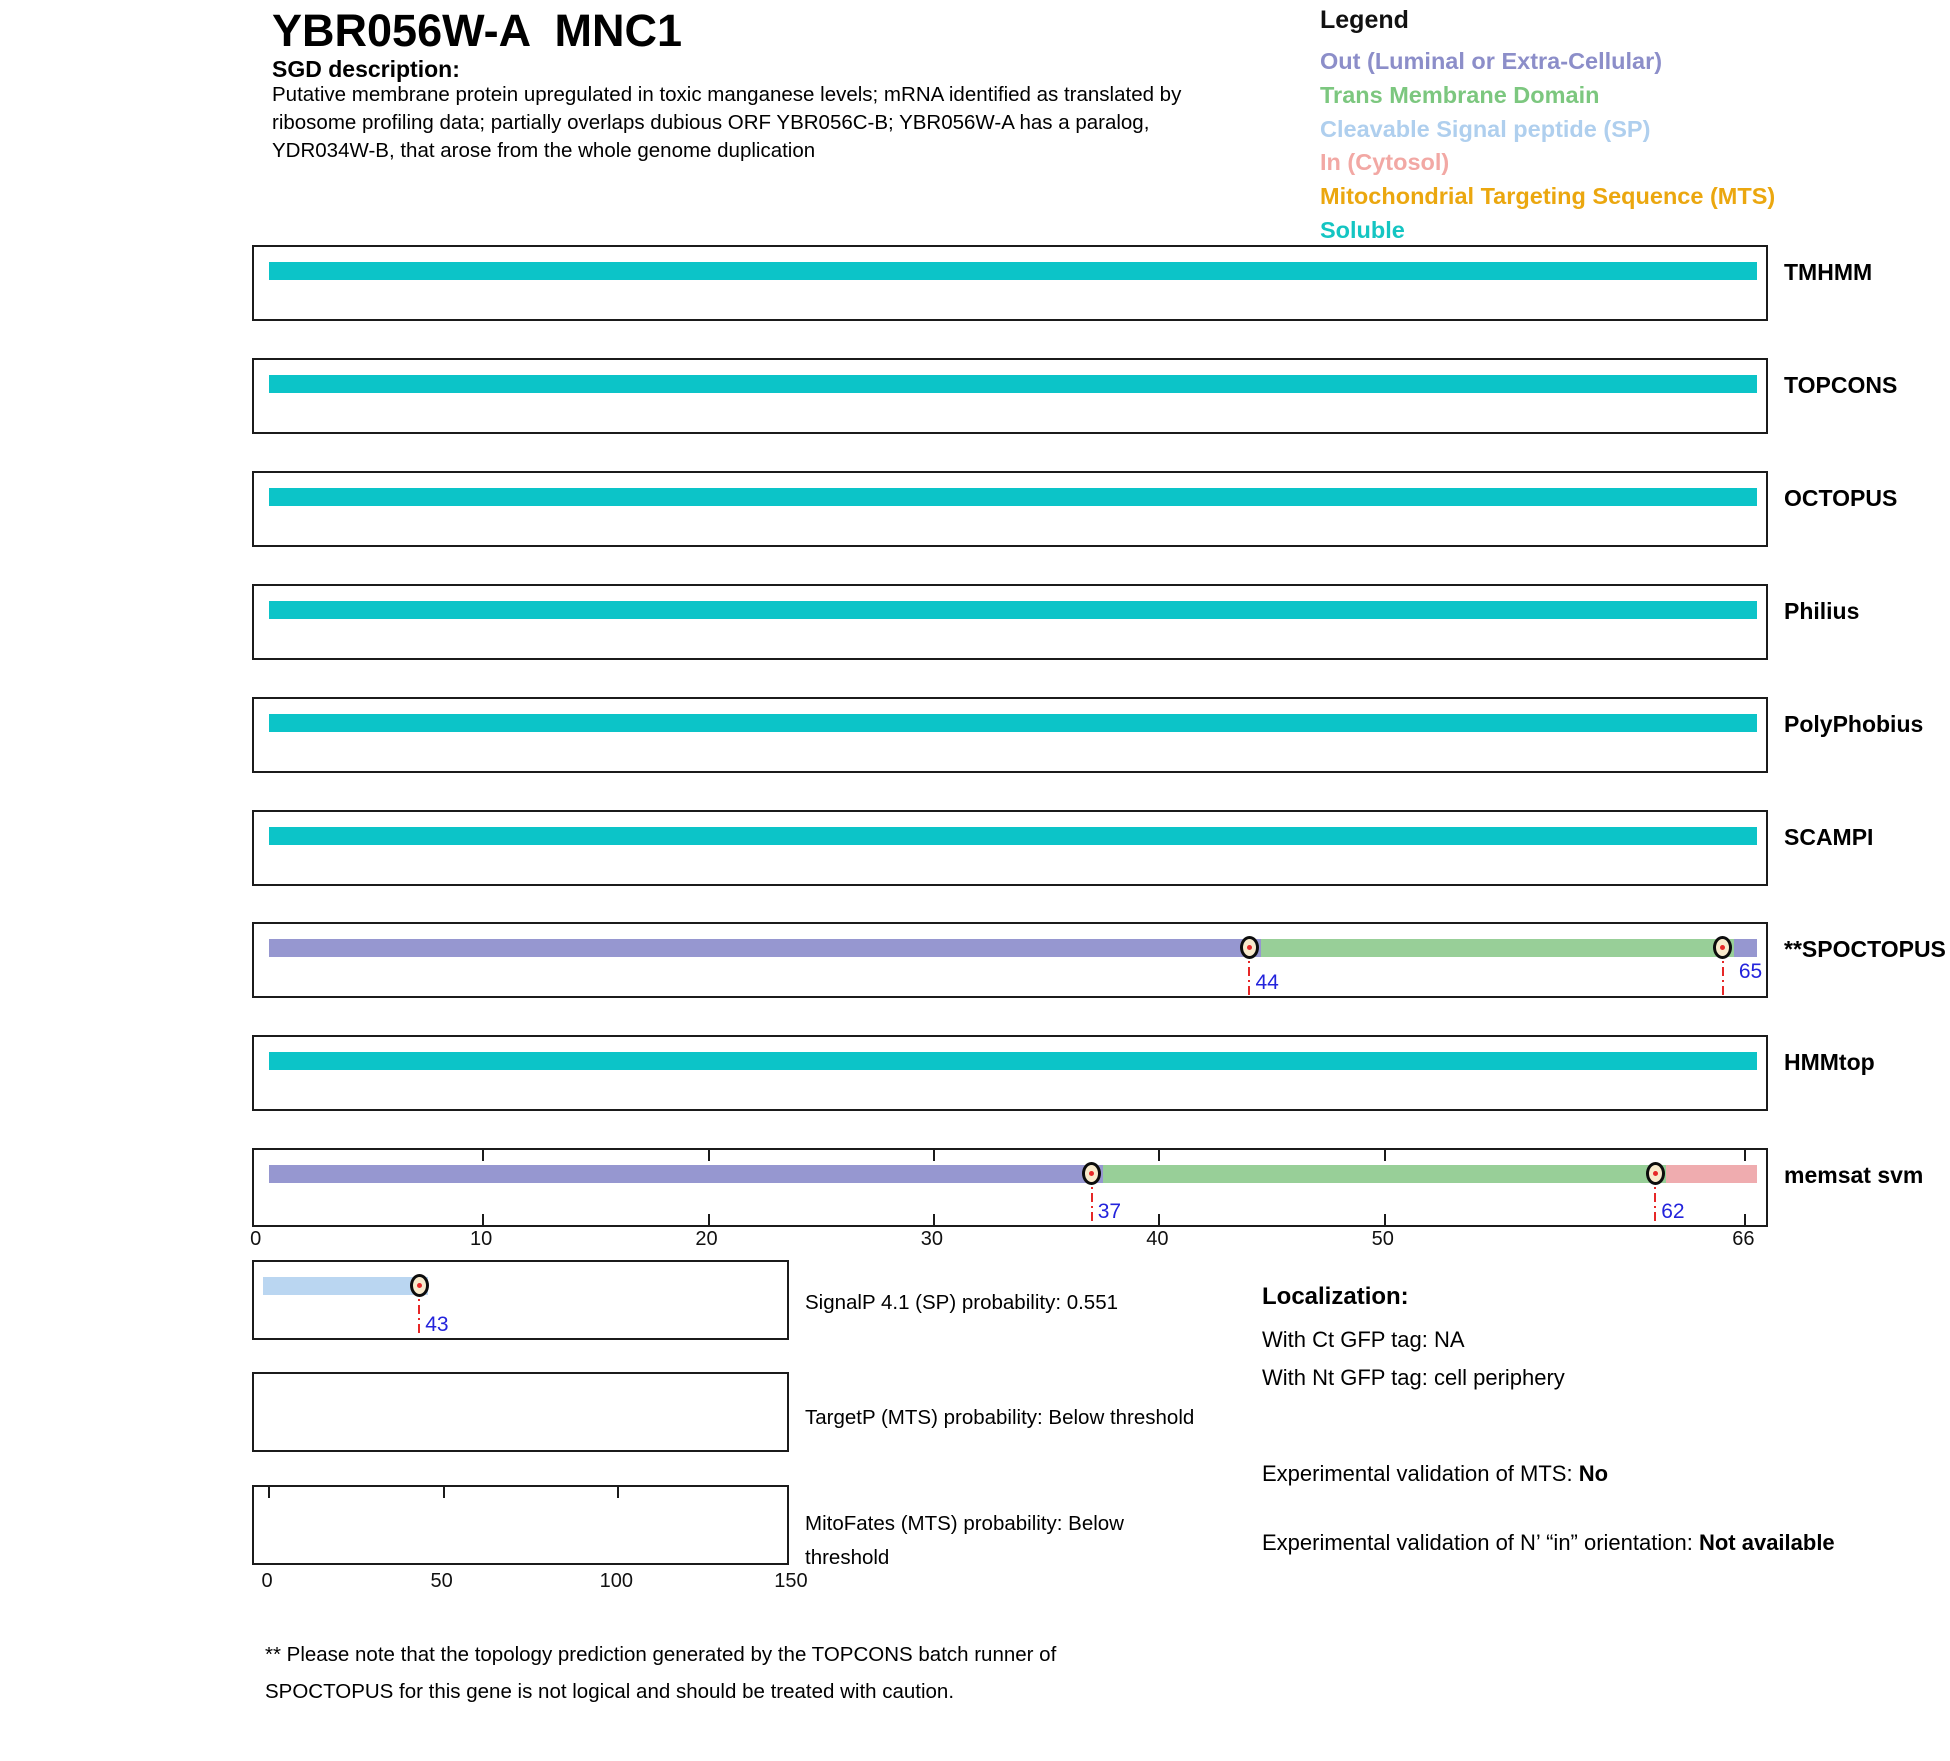 The height and width of the screenshot is (1761, 1950). Describe the element at coordinates (1010, 622) in the screenshot. I see `track-box-philius` at that location.